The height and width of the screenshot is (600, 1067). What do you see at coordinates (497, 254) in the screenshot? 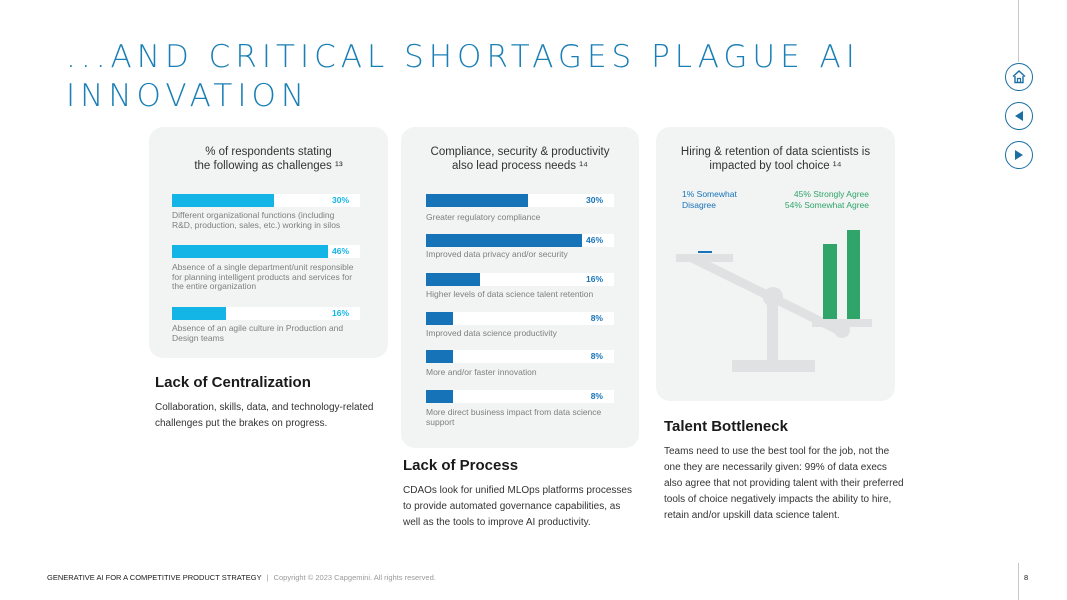
I see `bar-label: Improved data privacy and/or security` at bounding box center [497, 254].